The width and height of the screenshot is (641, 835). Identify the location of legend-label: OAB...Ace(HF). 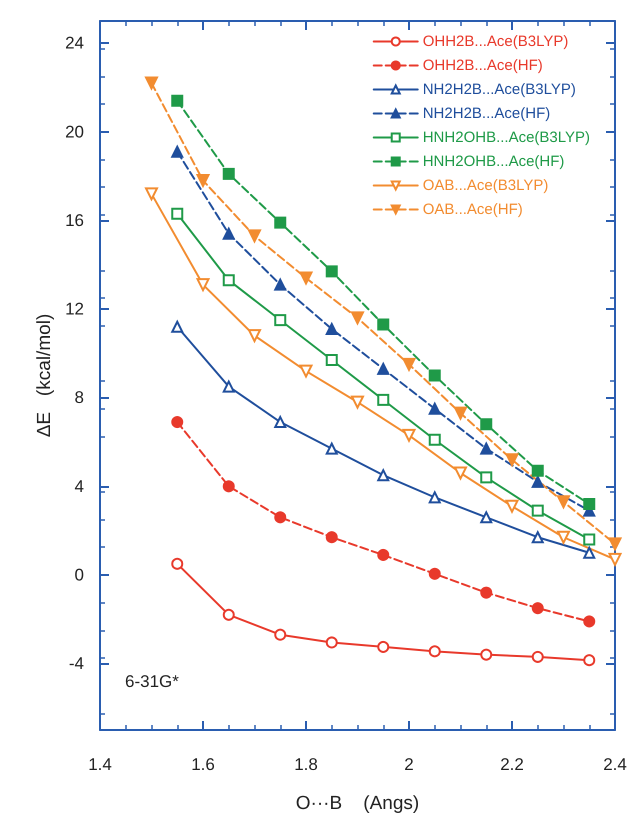
(472, 209).